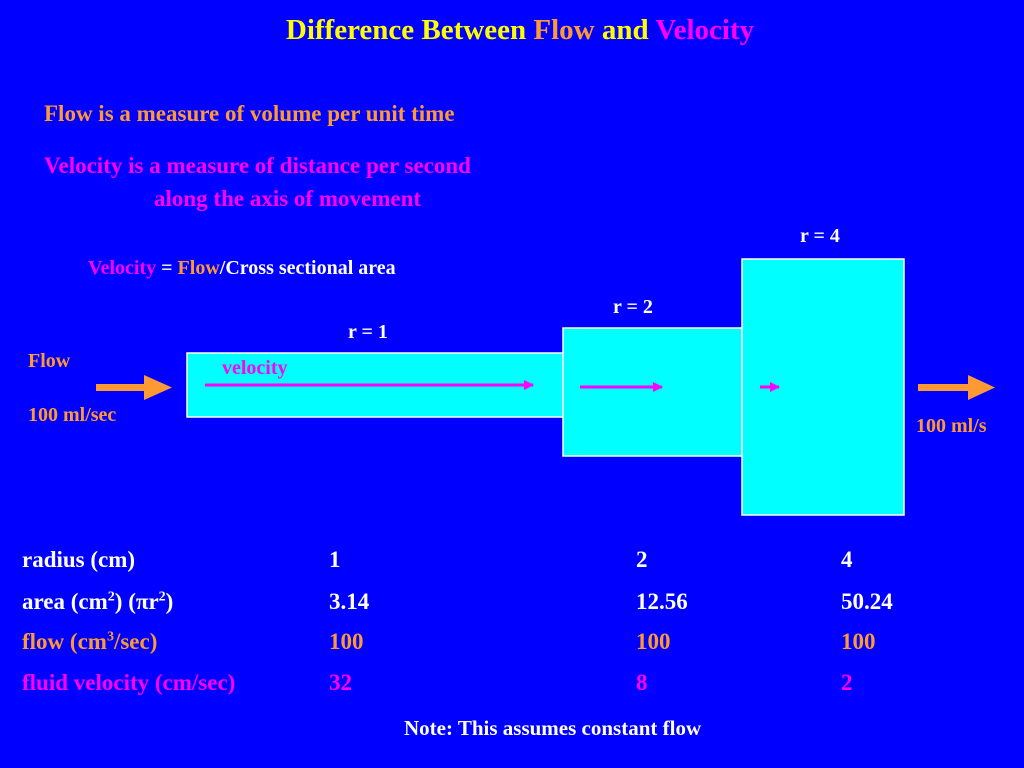 Image resolution: width=1024 pixels, height=768 pixels. I want to click on row-velocity-v2: 8, so click(642, 682).